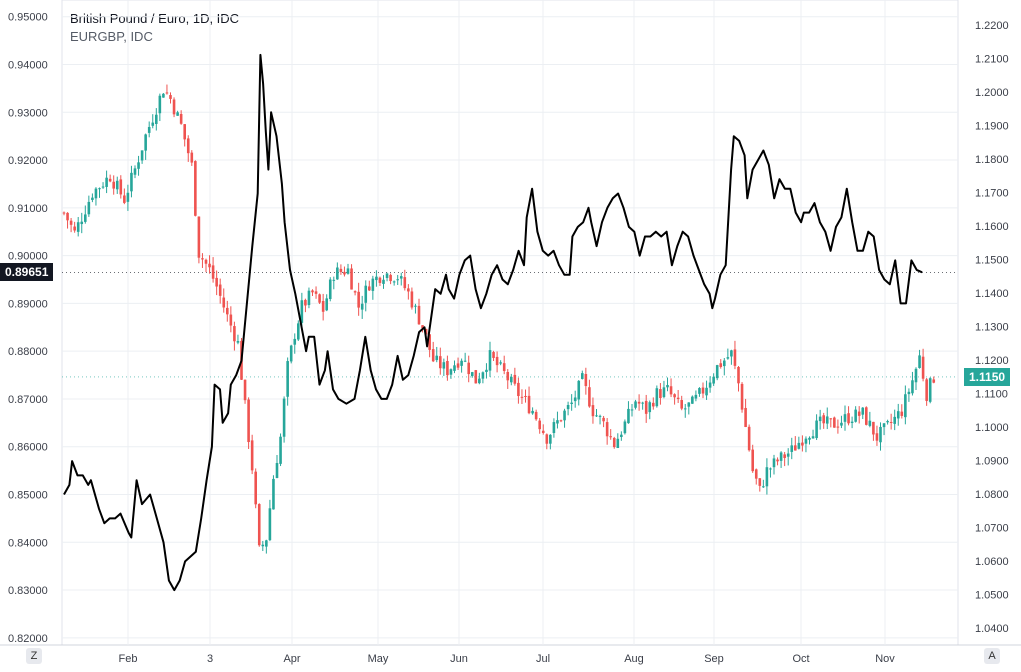  Describe the element at coordinates (714, 659) in the screenshot. I see `x-tick-label: Sep` at that location.